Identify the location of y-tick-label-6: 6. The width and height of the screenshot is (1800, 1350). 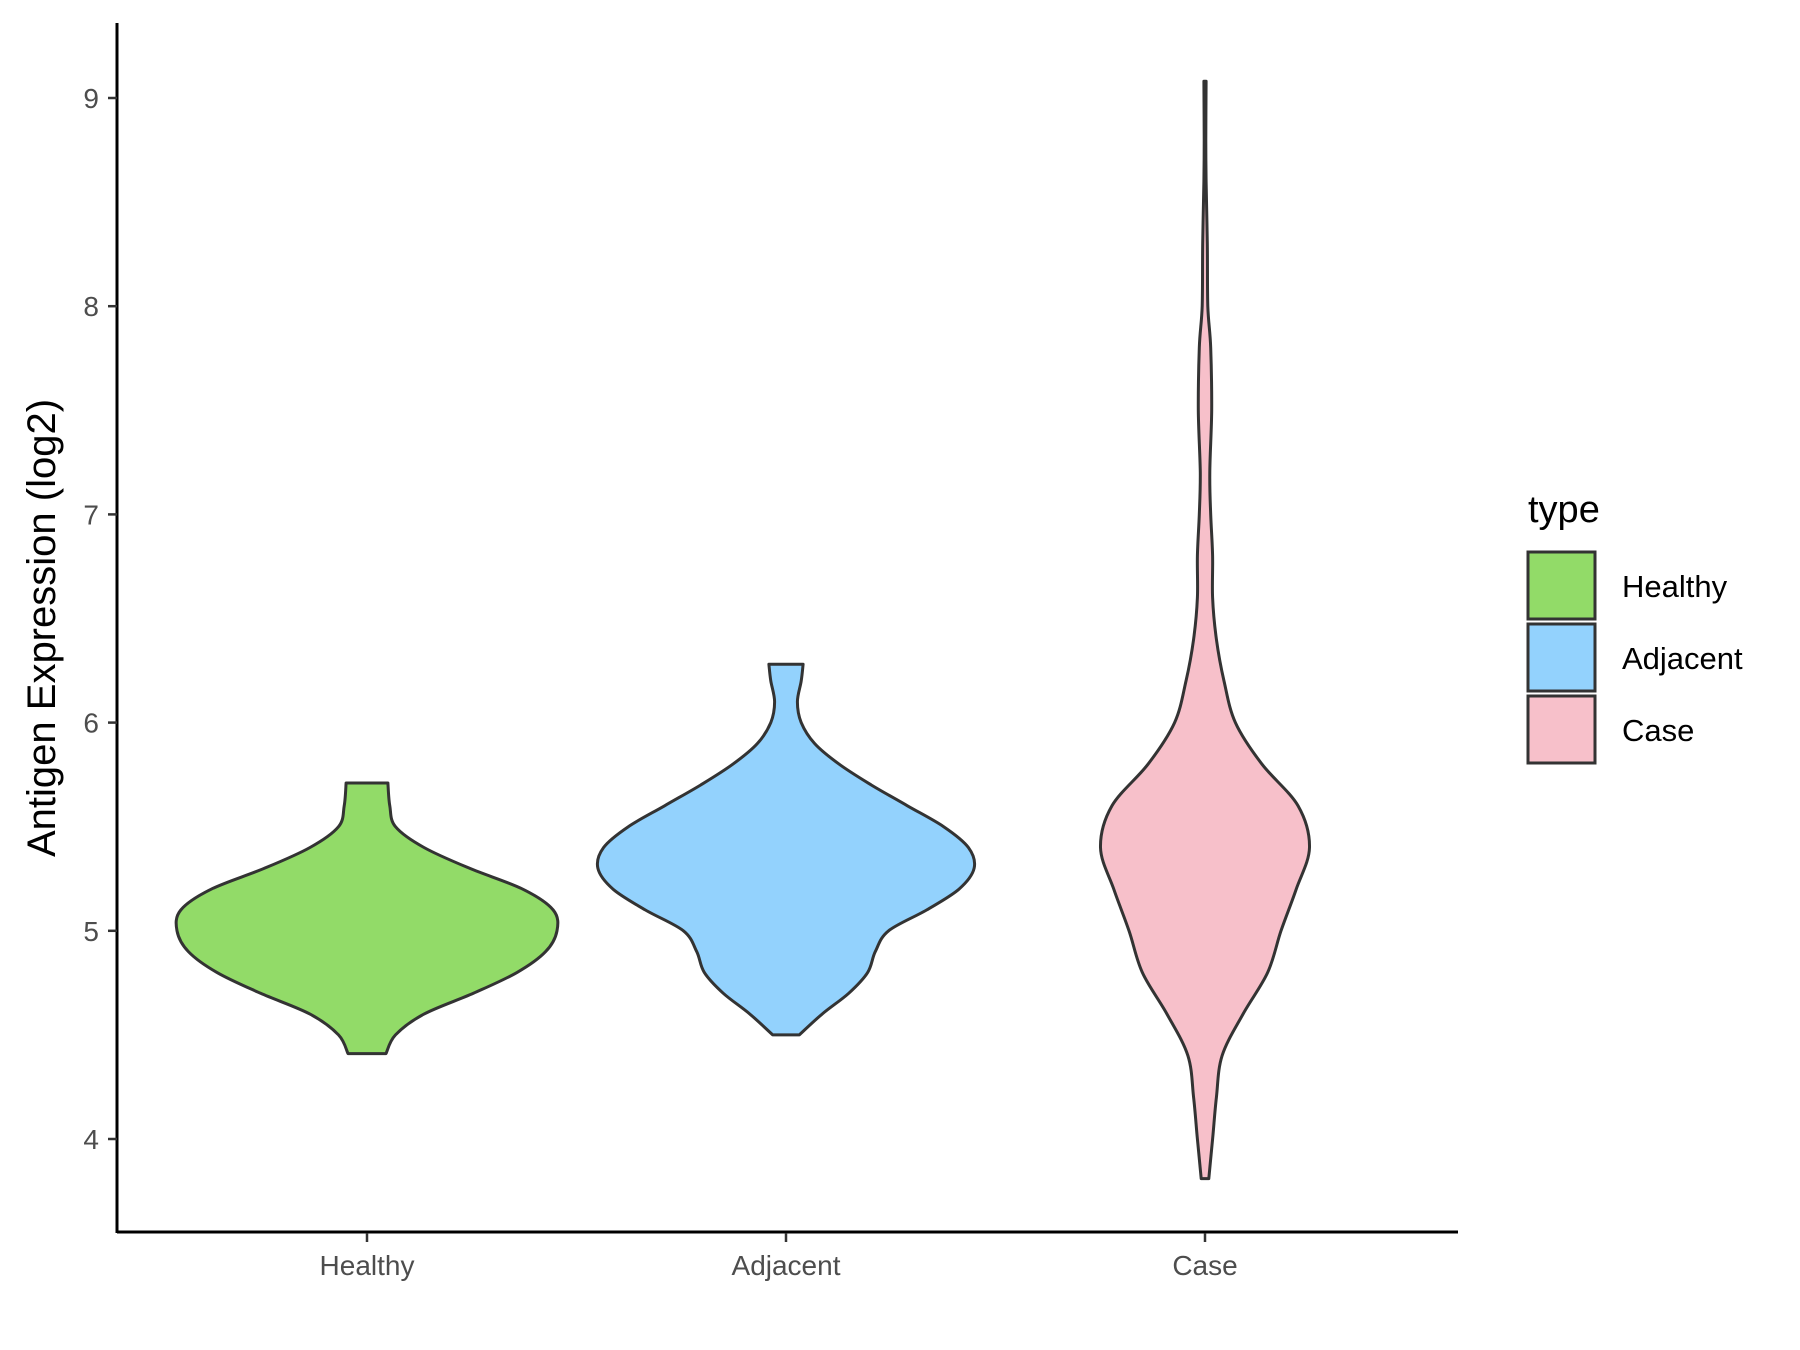
(91, 723).